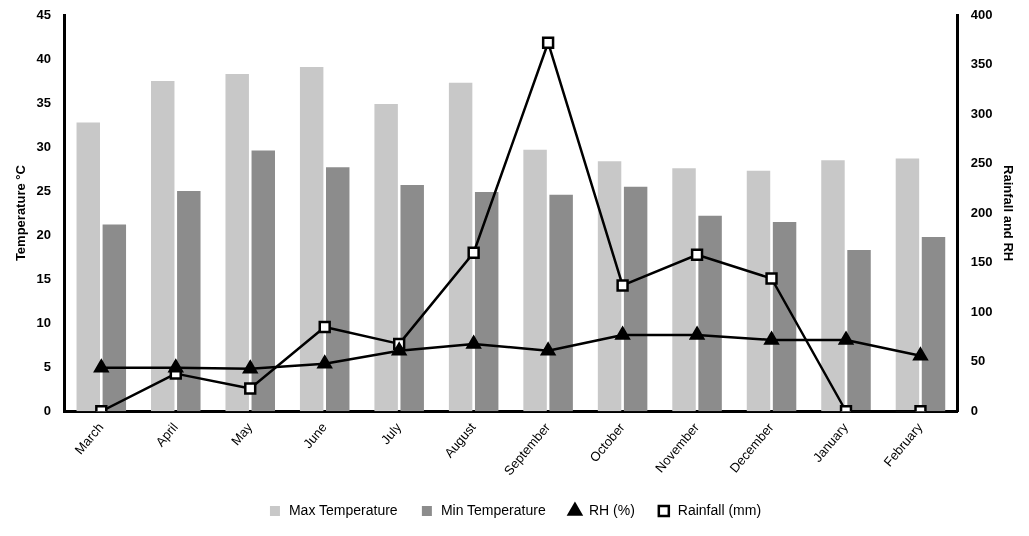 This screenshot has width=1029, height=536. What do you see at coordinates (981, 163) in the screenshot?
I see `y2-tick-label: 250` at bounding box center [981, 163].